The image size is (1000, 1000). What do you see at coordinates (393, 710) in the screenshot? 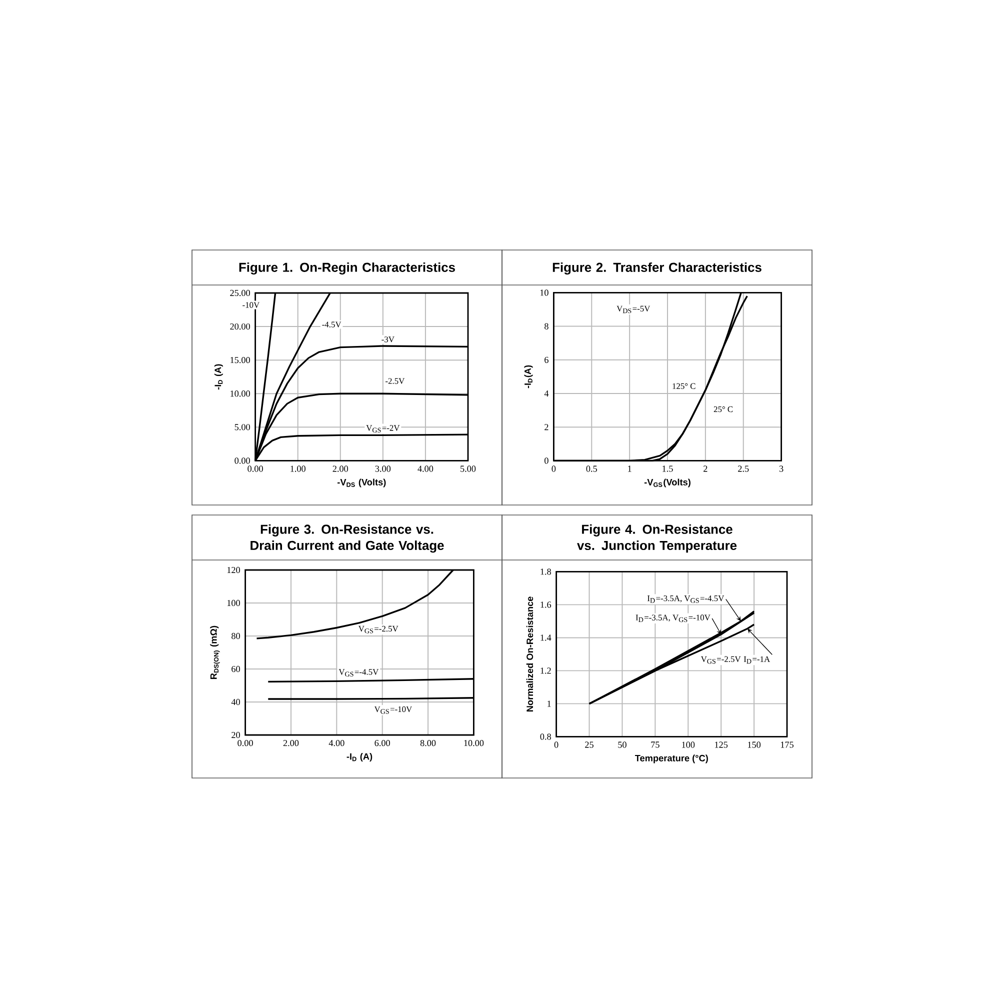
I see `series-label: V$_{GS}$=-10V` at bounding box center [393, 710].